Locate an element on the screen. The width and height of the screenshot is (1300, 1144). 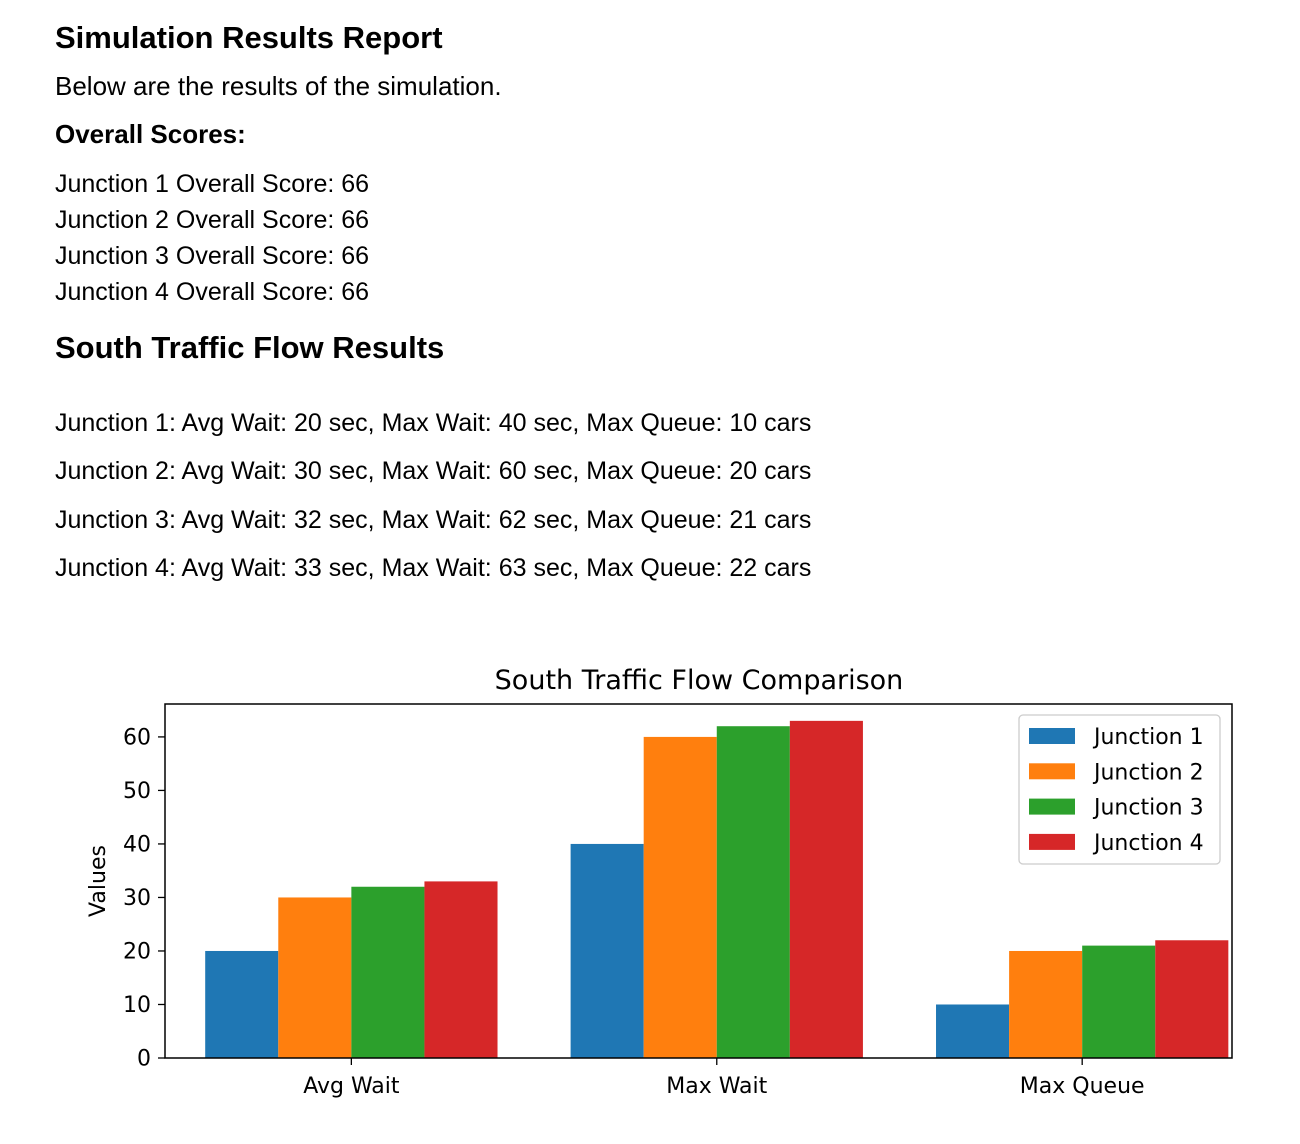
x-tick-label: Avg Wait is located at coordinates (351, 1086).